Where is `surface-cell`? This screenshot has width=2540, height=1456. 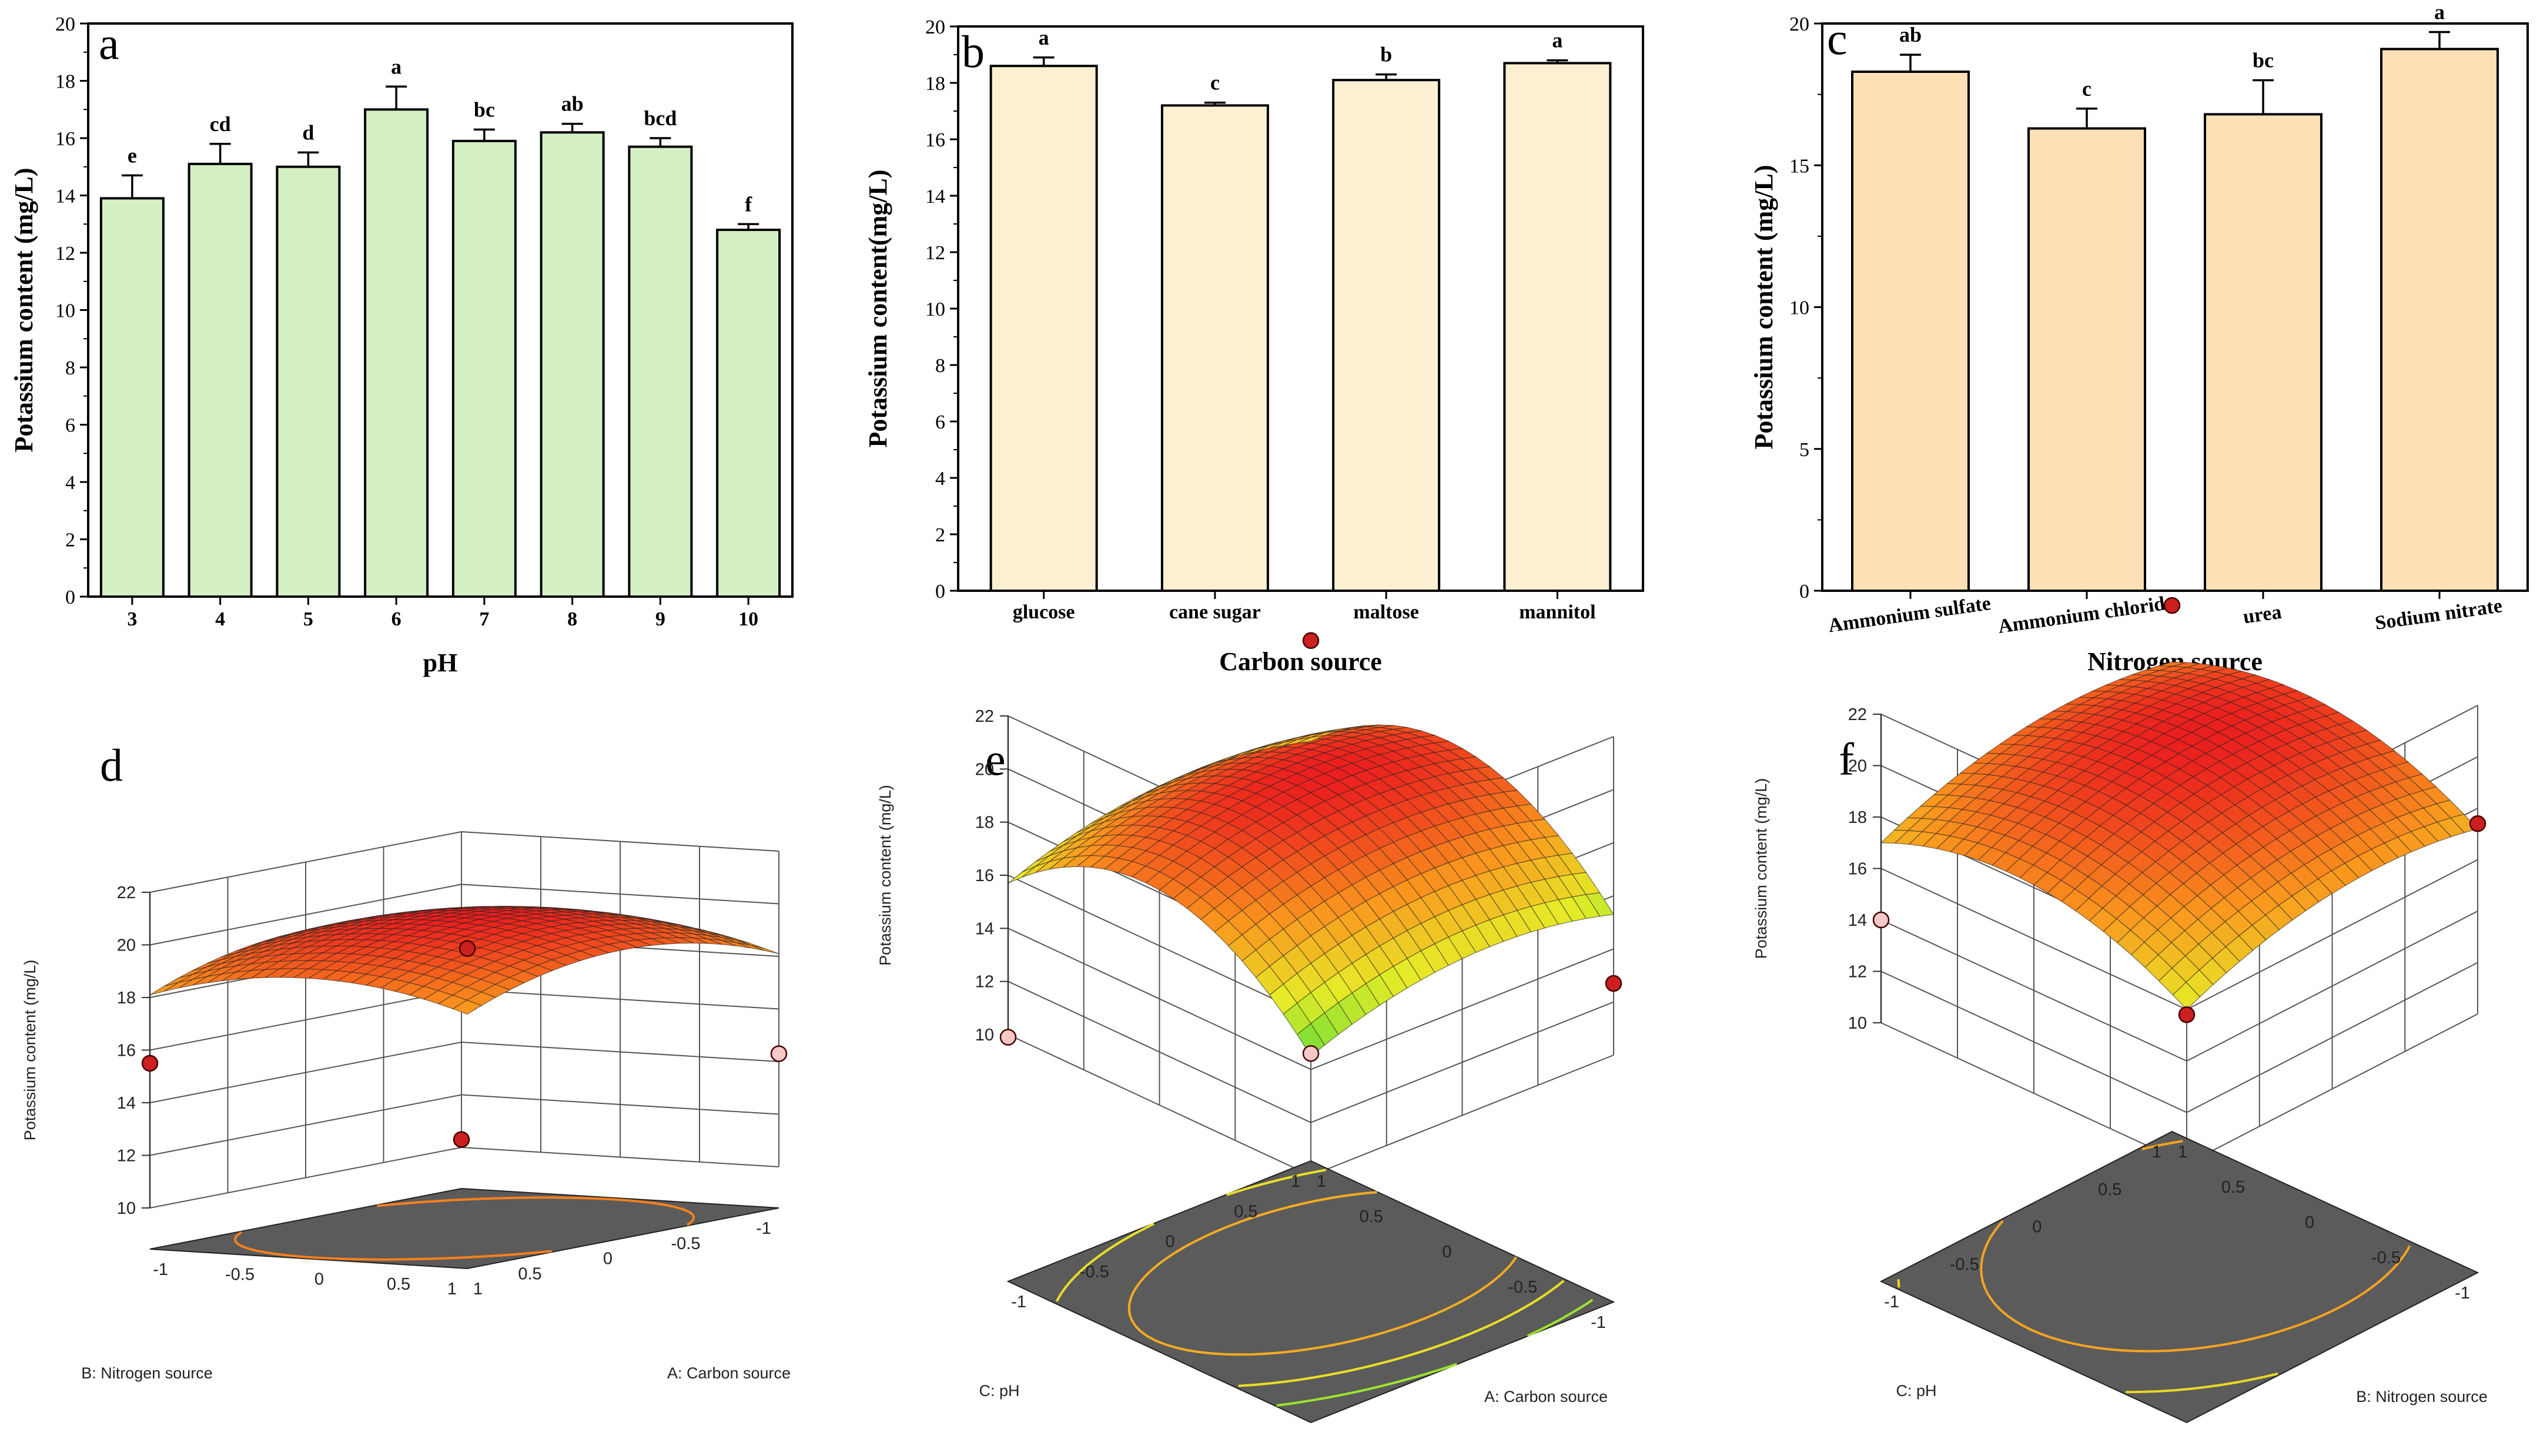 surface-cell is located at coordinates (468, 1007).